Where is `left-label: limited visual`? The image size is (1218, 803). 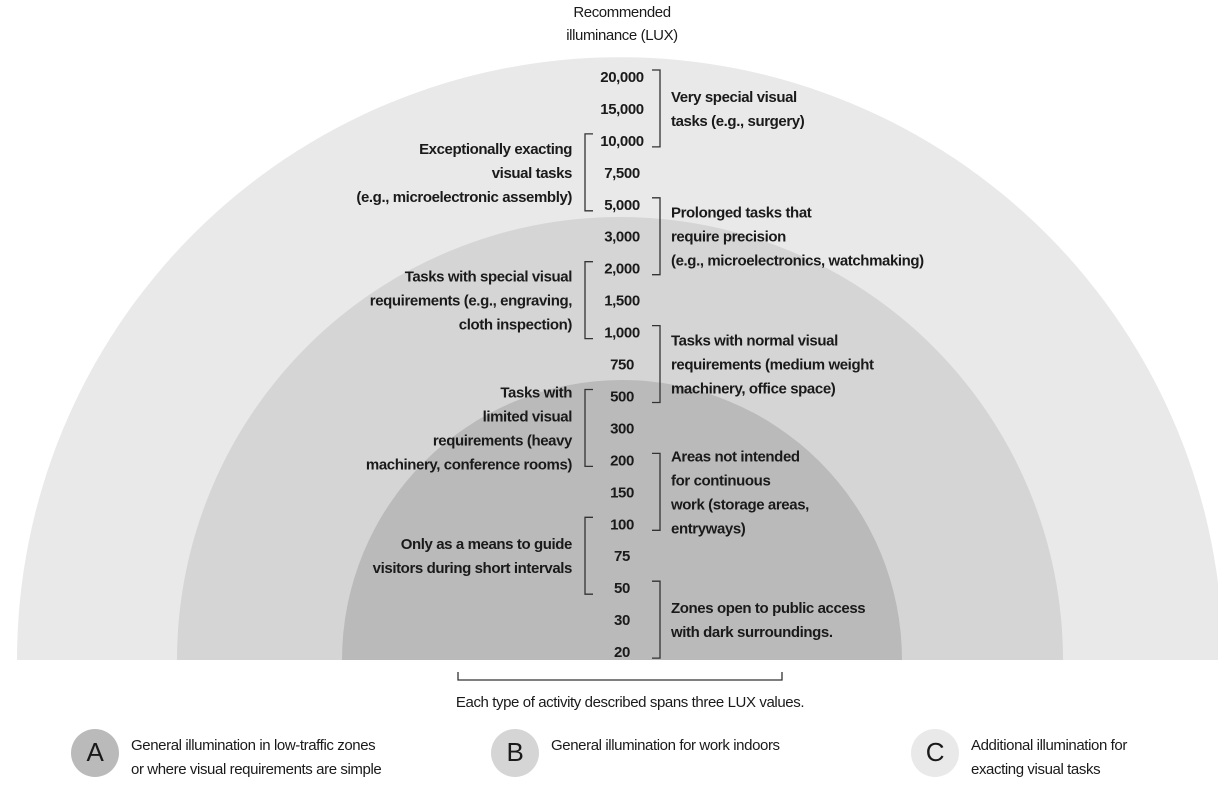 left-label: limited visual is located at coordinates (528, 416).